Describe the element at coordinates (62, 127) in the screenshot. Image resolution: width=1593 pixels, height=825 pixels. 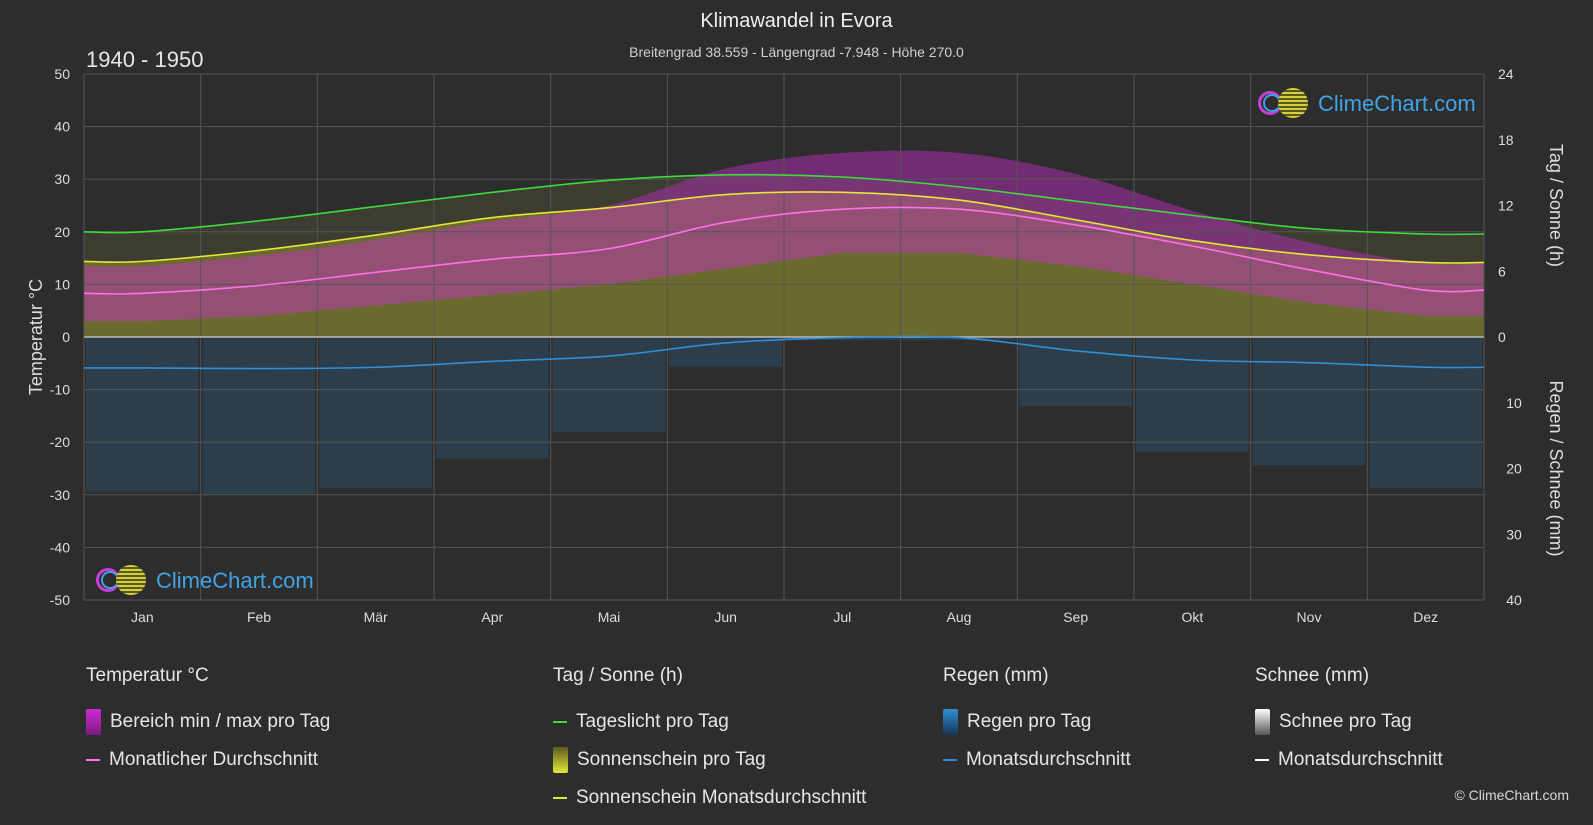
I see `left-tick-label: 40` at that location.